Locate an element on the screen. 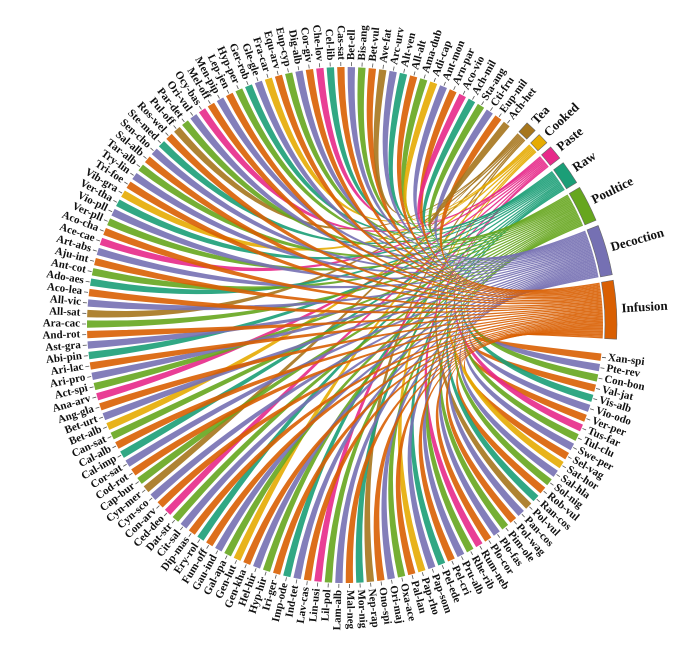  species-label: Nep-rap is located at coordinates (374, 608).